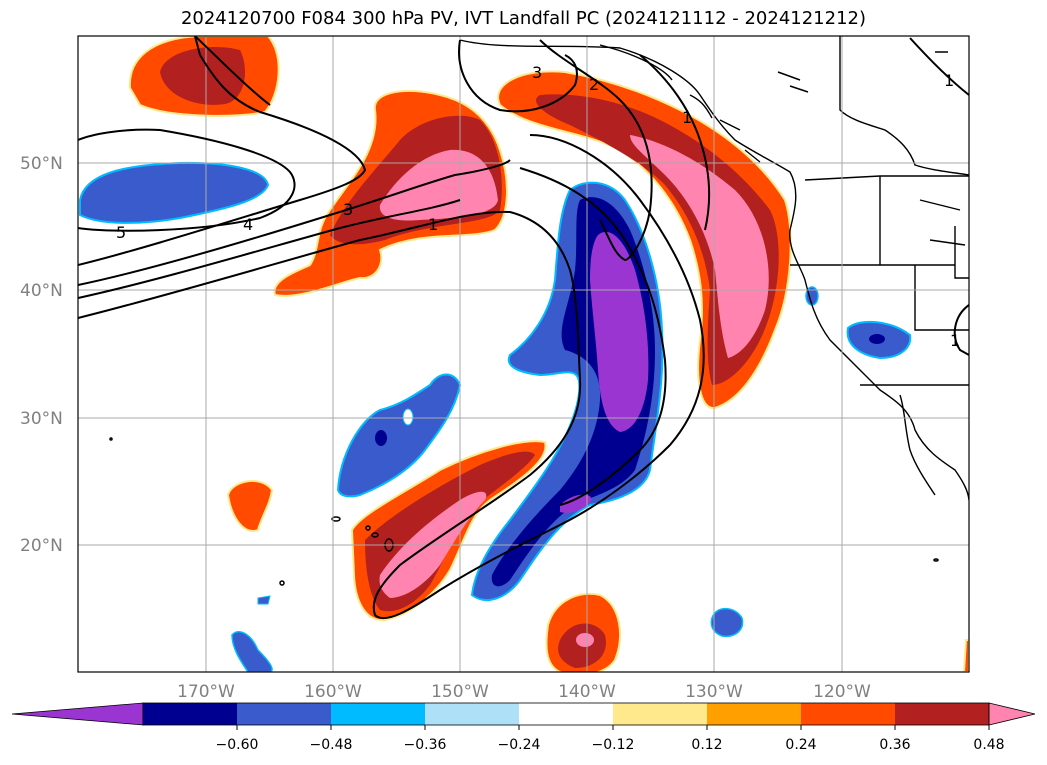 The image size is (1047, 765). Describe the element at coordinates (537, 72) in the screenshot. I see `contour-label-3-north: 3` at that location.